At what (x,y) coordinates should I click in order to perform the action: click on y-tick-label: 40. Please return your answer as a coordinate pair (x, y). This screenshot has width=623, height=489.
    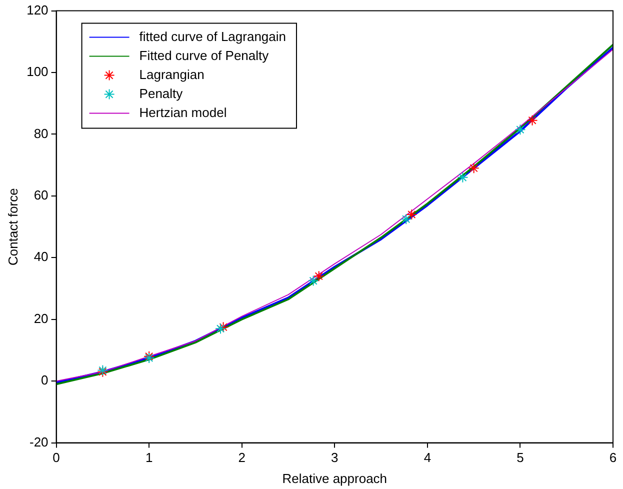
    Looking at the image, I should click on (41, 256).